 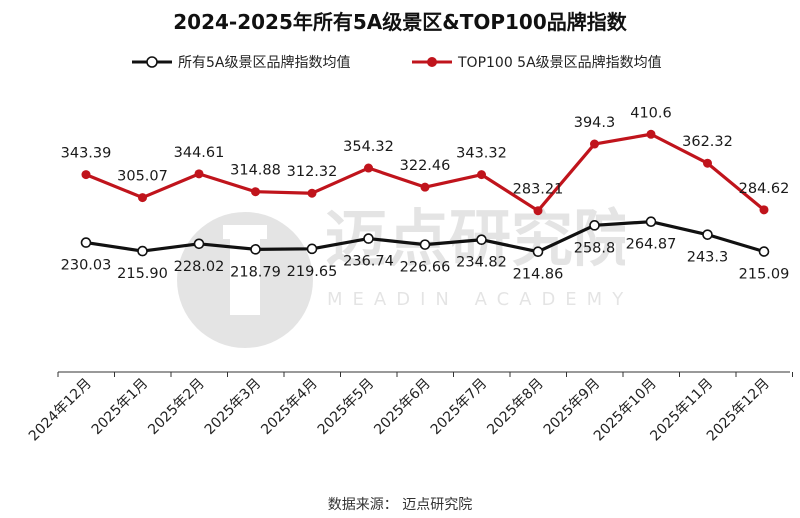 I want to click on x-tick-label: 2025年3月, so click(x=233, y=407).